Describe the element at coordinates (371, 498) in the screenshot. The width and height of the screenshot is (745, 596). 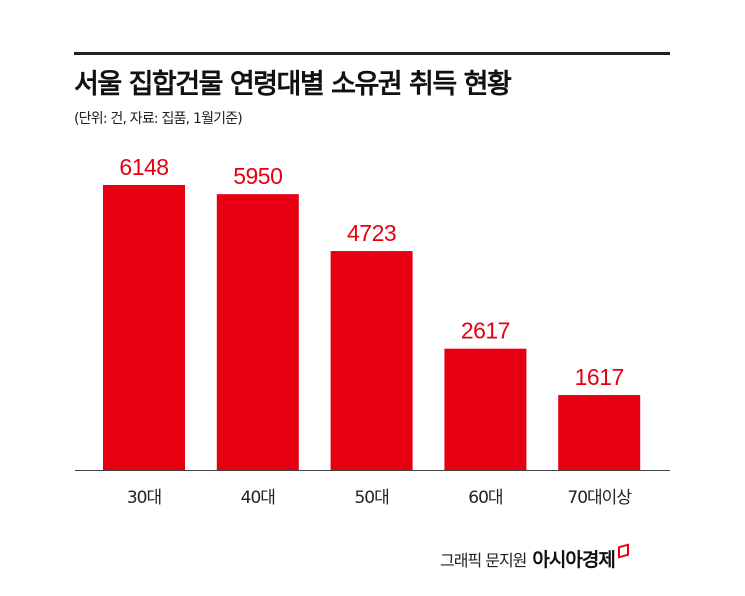
I see `category-label: 50대` at that location.